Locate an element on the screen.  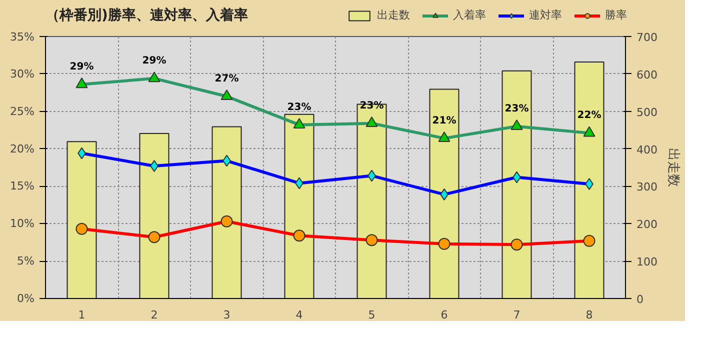
y2-tick-label: 0 is located at coordinates (640, 299).